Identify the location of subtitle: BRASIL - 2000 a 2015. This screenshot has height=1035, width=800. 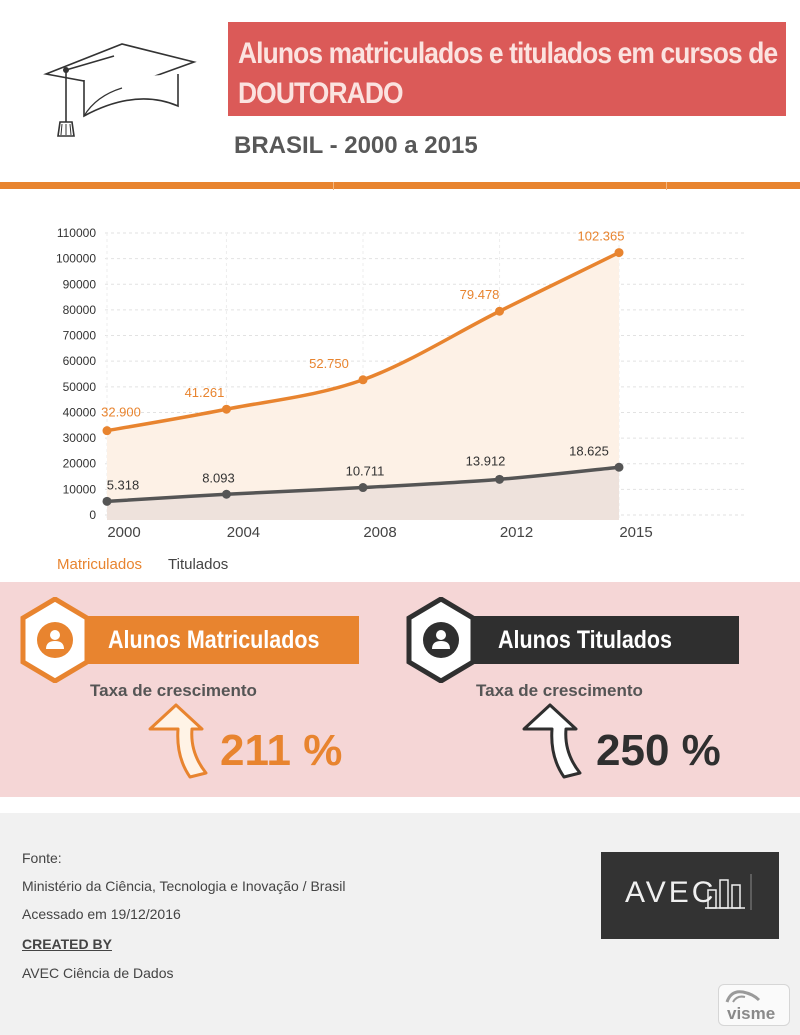
(356, 145).